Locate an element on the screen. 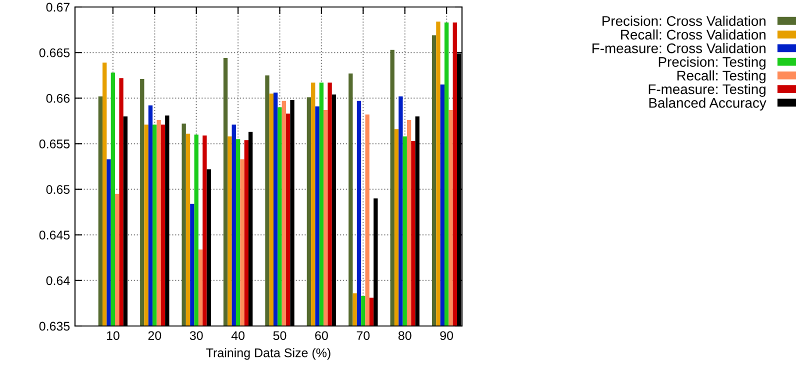  y-tick-label: 0.665 is located at coordinates (54, 53).